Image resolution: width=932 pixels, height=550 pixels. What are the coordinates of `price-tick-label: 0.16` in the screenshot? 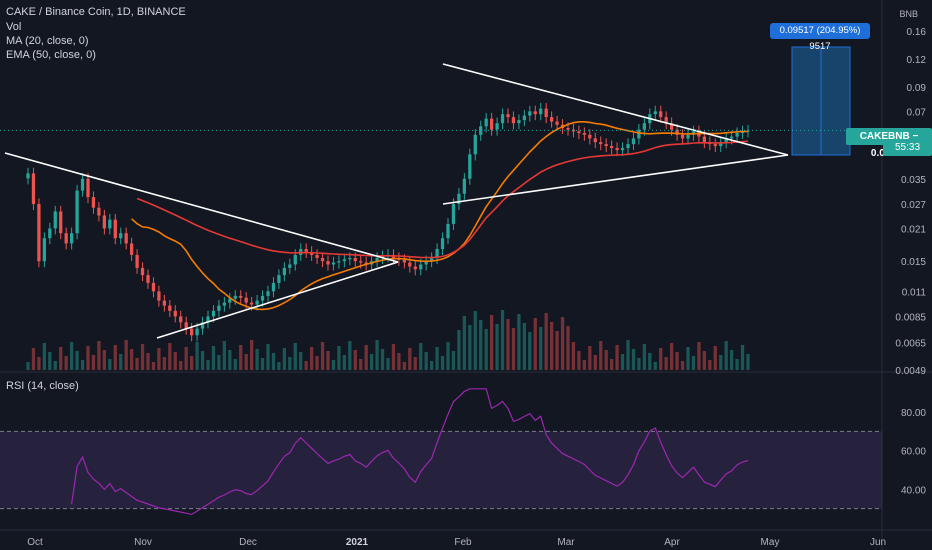 It's located at (917, 32).